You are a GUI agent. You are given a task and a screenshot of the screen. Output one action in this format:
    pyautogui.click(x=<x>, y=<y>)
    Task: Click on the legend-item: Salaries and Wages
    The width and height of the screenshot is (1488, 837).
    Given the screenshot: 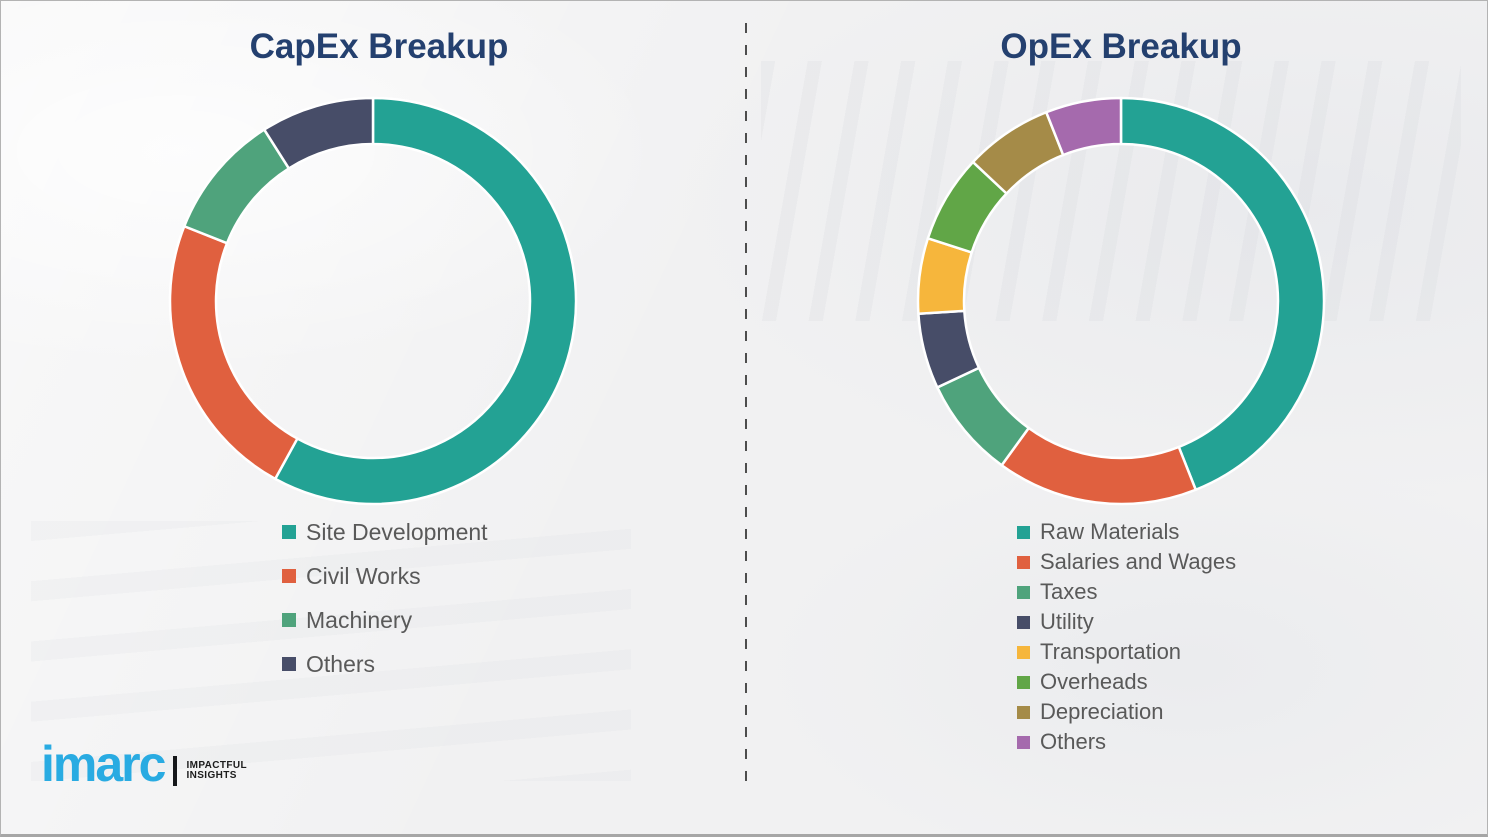 What is the action you would take?
    pyautogui.click(x=1126, y=562)
    